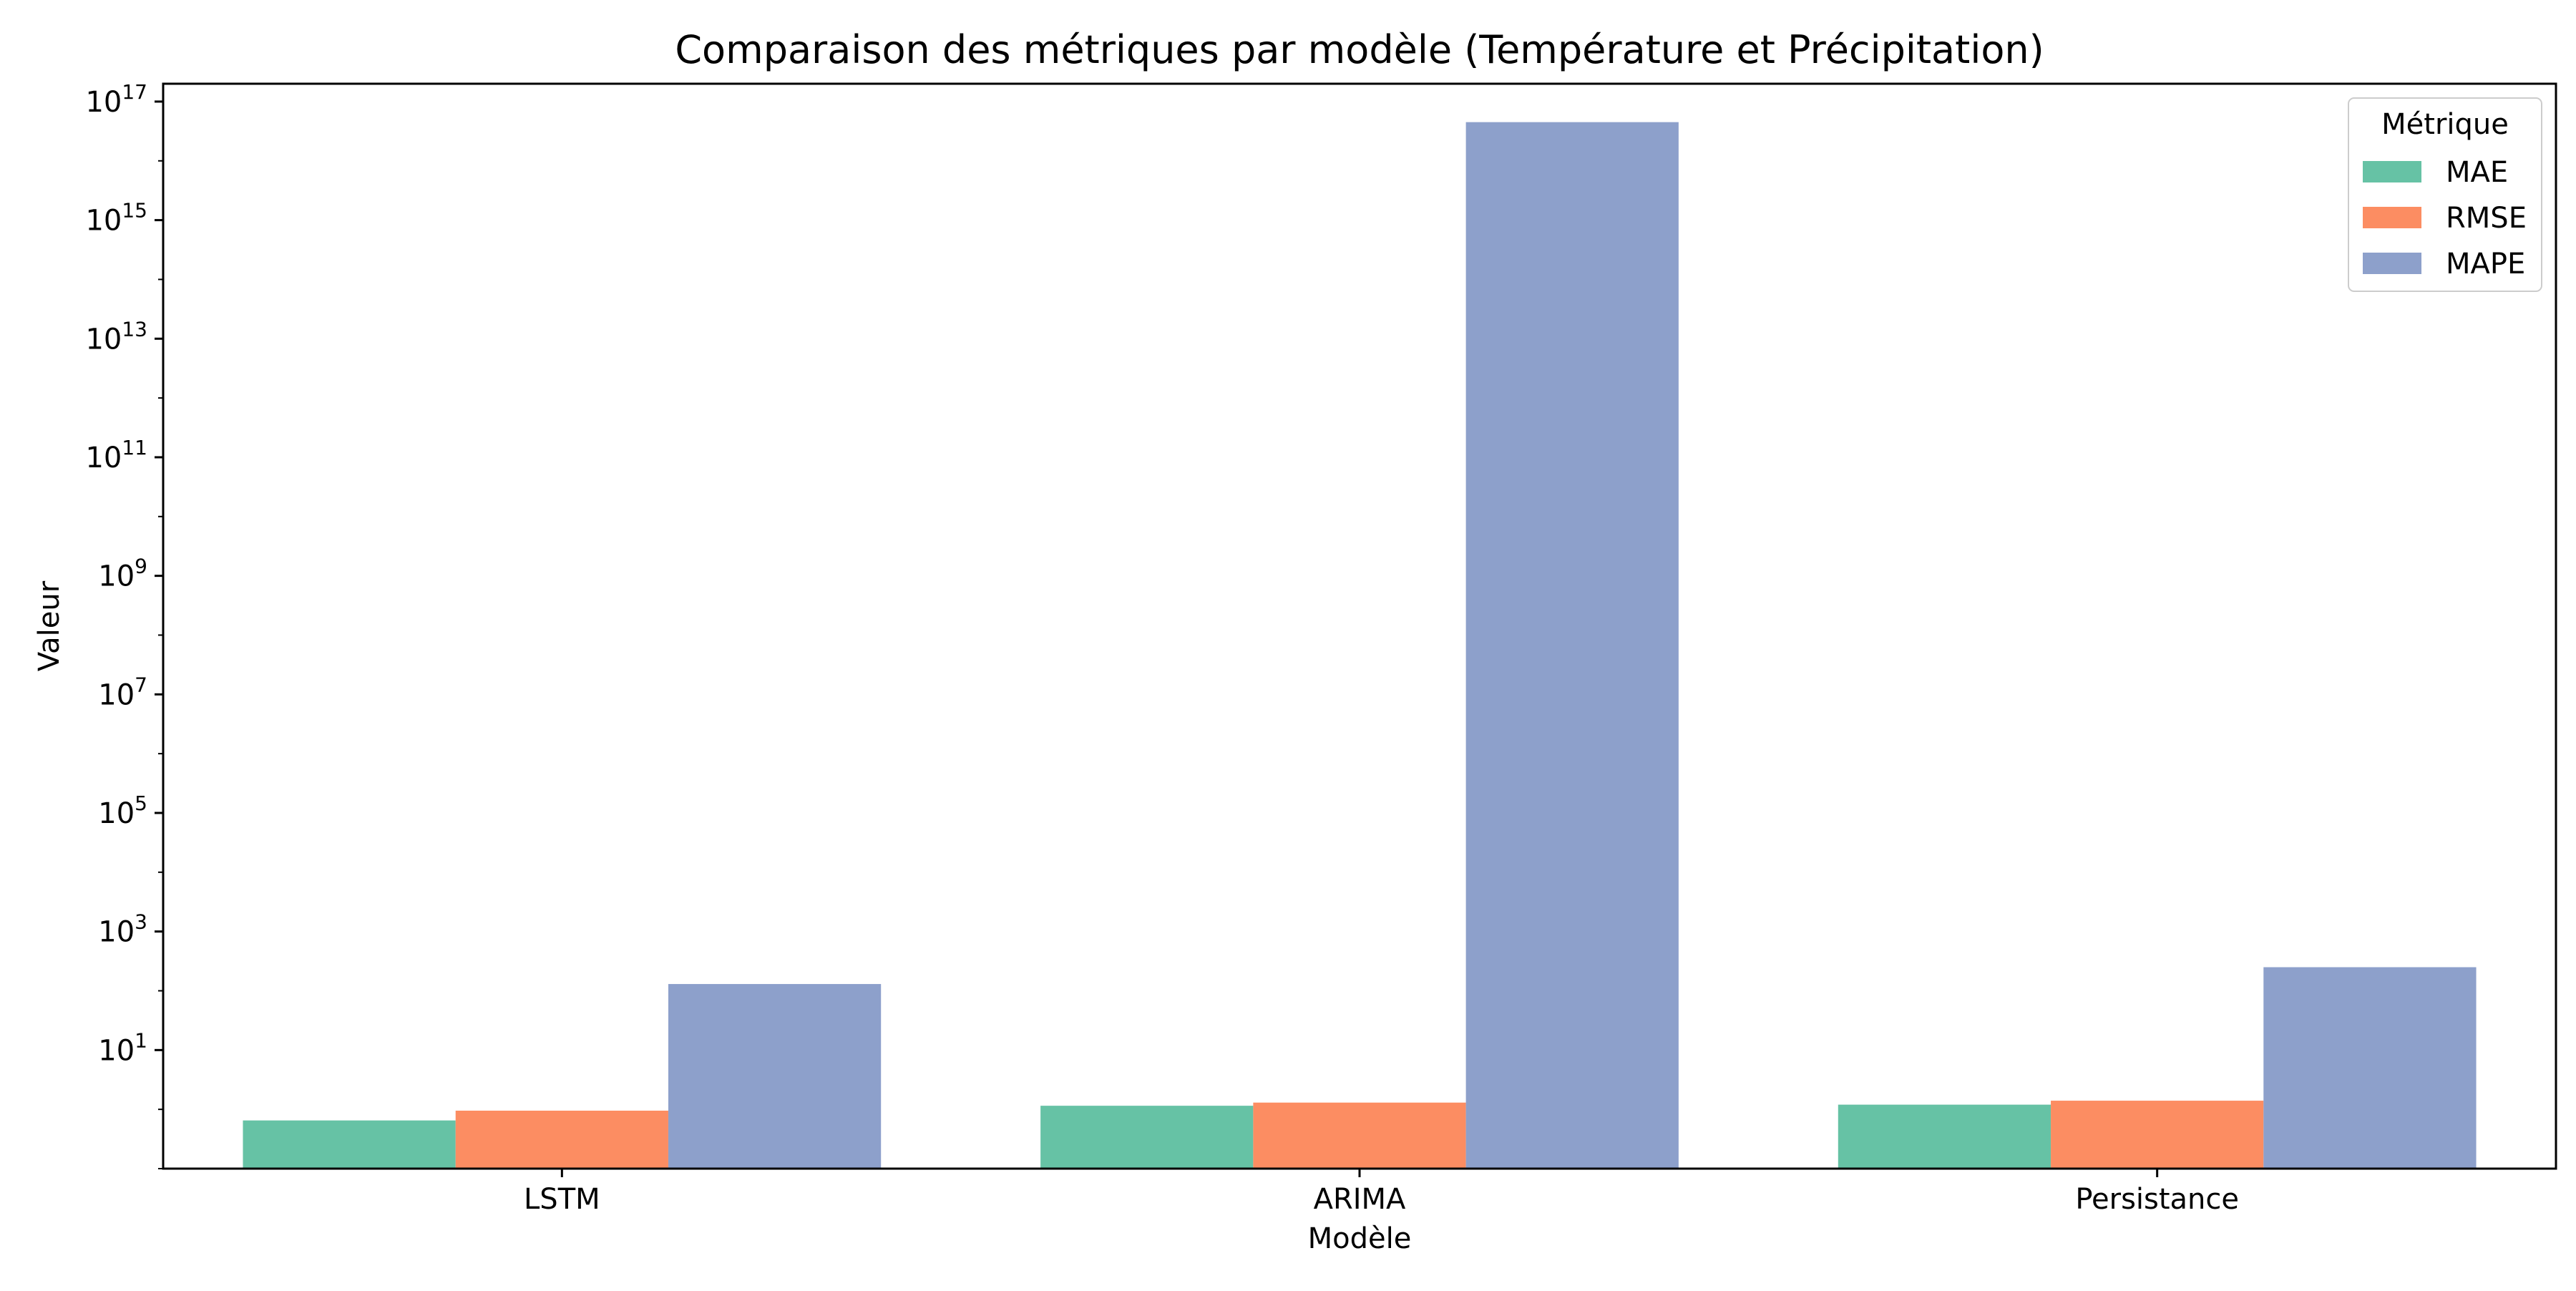  What do you see at coordinates (49, 625) in the screenshot?
I see `y-axis-label: Valeur` at bounding box center [49, 625].